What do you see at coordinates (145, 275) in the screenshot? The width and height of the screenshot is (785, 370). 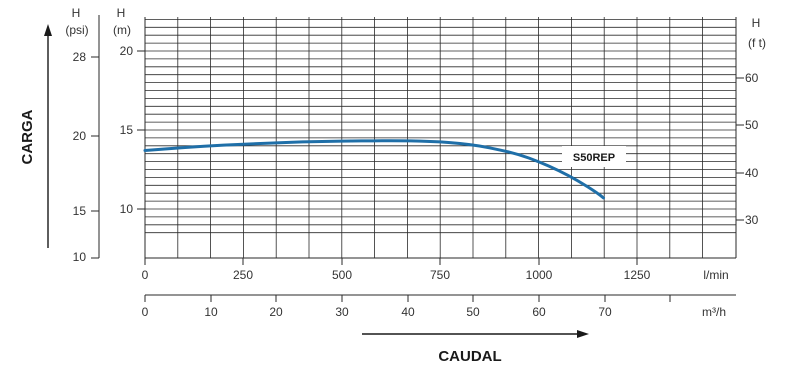 I see `lpm-tick-label: 0` at bounding box center [145, 275].